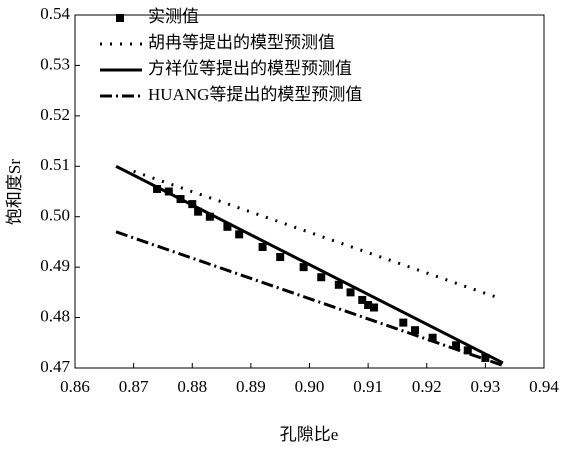  I want to click on y-tick-label: 0.49, so click(55, 265).